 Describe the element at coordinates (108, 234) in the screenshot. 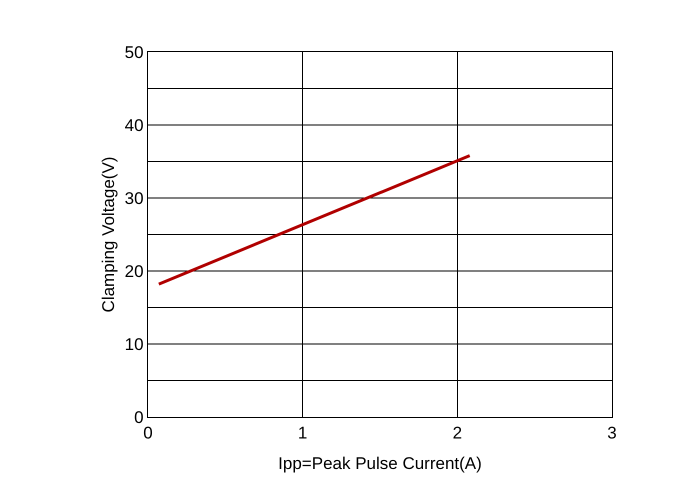

I see `y-axis-title: Clamping Voltage(V)` at that location.